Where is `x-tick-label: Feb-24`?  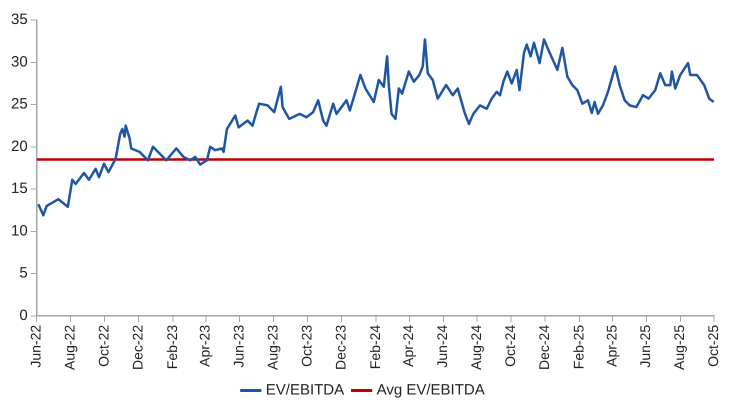 x-tick-label: Feb-24 is located at coordinates (374, 347).